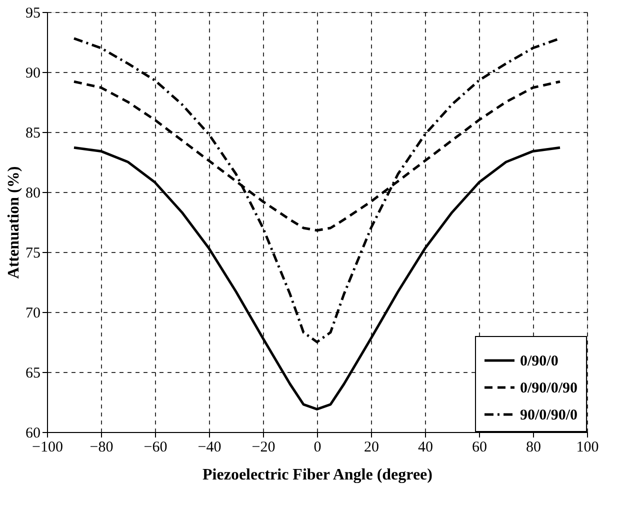 This screenshot has height=509, width=639. Describe the element at coordinates (156, 448) in the screenshot. I see `x-tick-label: −60` at that location.